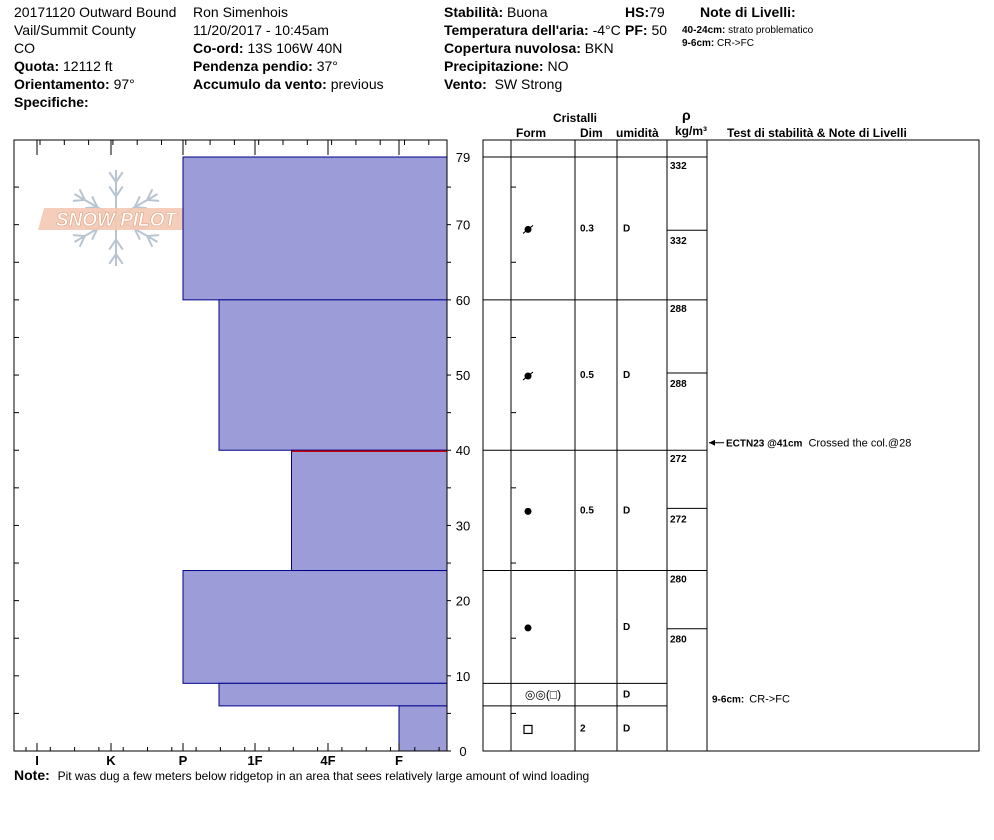 The image size is (994, 840). What do you see at coordinates (254, 760) in the screenshot?
I see `hardness-label-1F: 1F` at bounding box center [254, 760].